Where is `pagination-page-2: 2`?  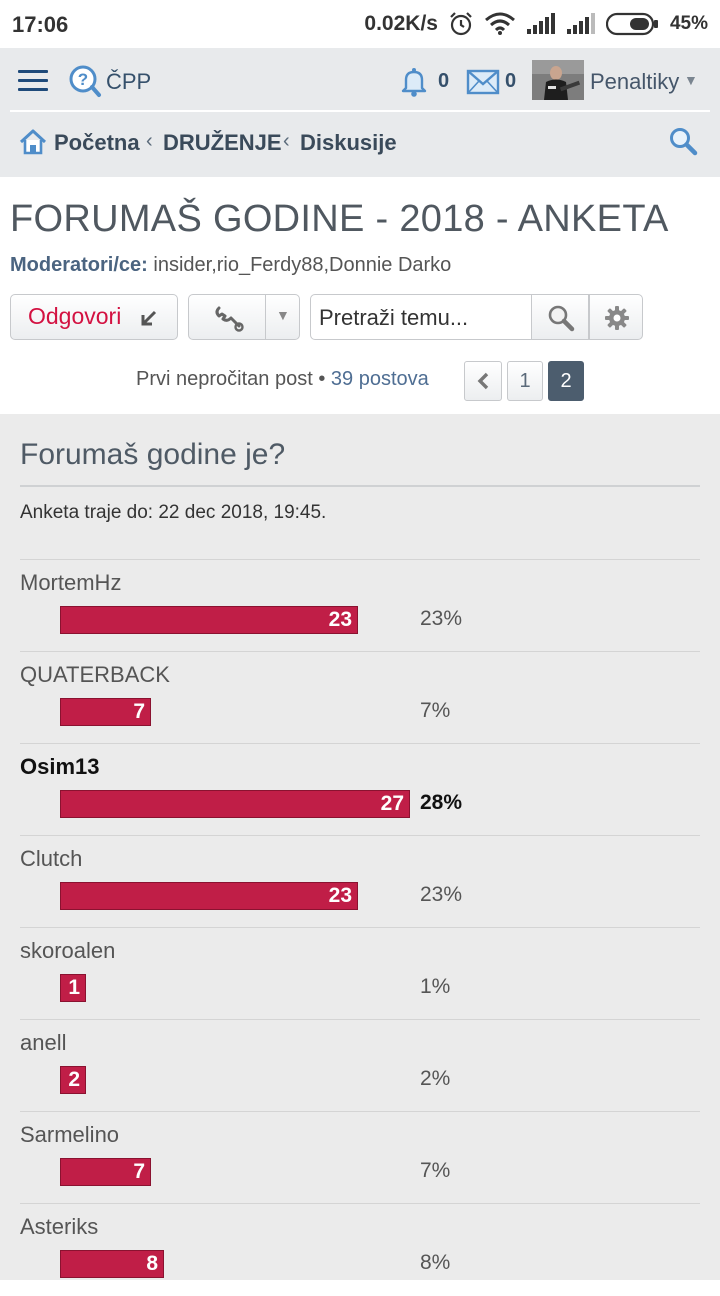
pagination-page-2: 2 is located at coordinates (566, 381).